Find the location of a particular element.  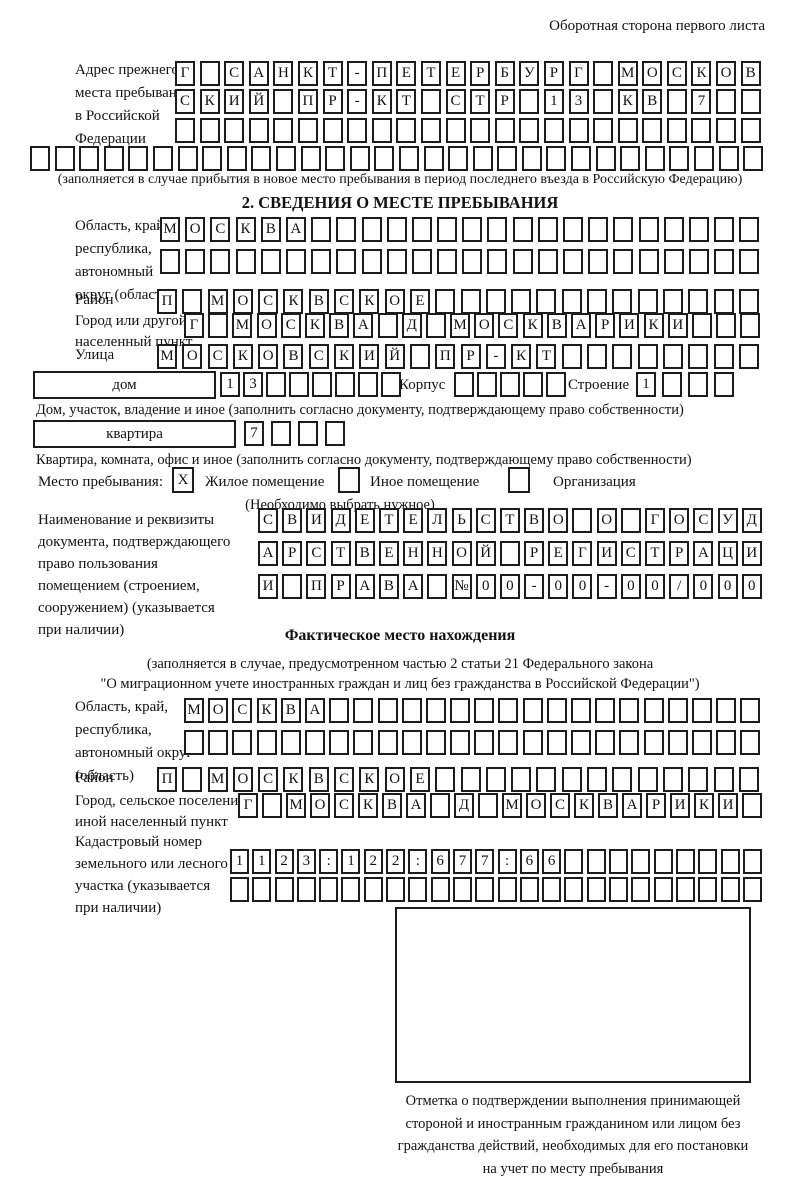

char-box: Н is located at coordinates (437, 553).